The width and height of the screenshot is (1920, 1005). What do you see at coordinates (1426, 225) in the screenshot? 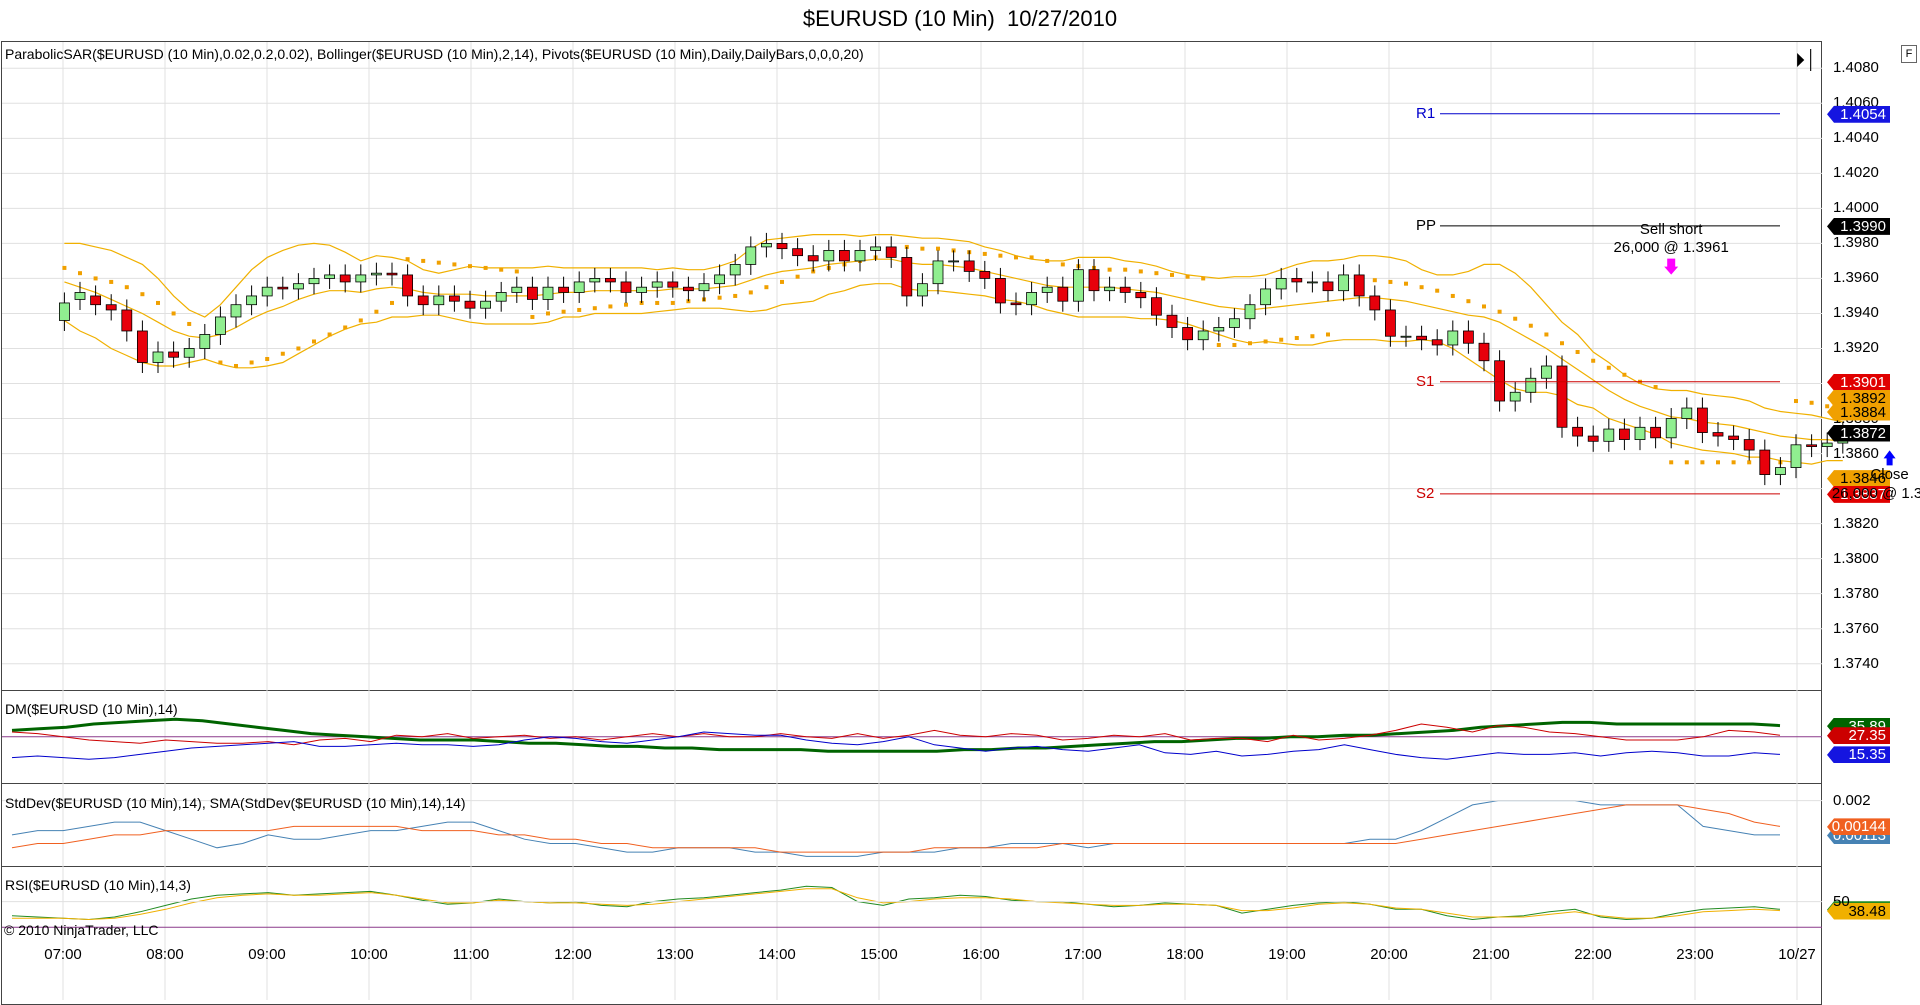
I see `pivot-label-pp: PP` at bounding box center [1426, 225].